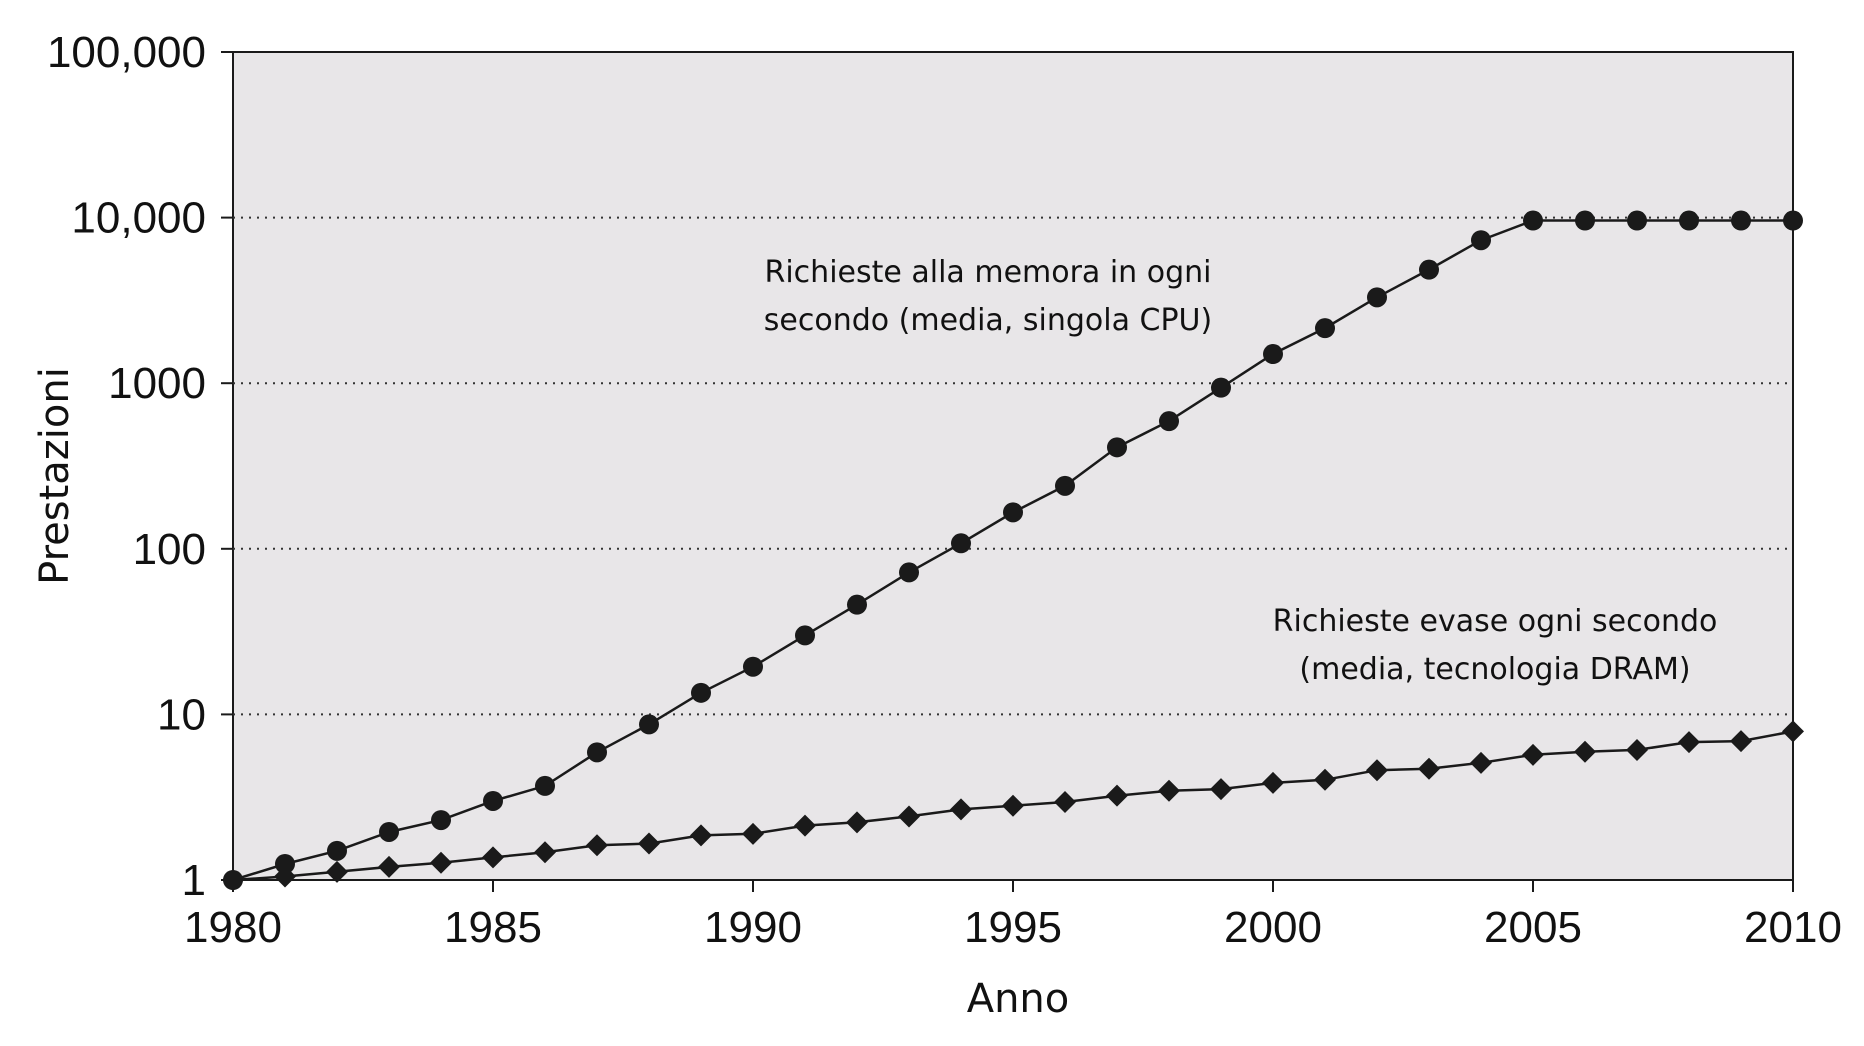 The image size is (1864, 1046). What do you see at coordinates (988, 272) in the screenshot?
I see `series-annotation-line: Richieste alla memora in ogni` at bounding box center [988, 272].